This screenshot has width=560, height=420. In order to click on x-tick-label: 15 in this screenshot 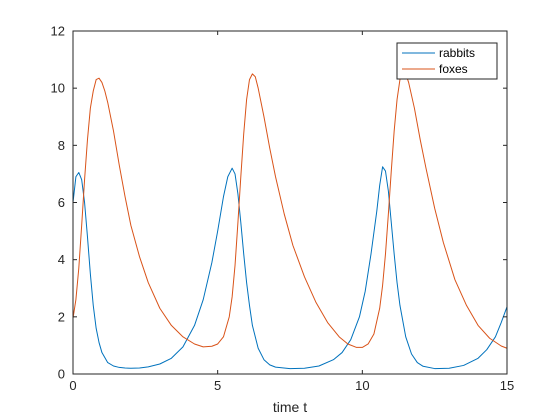, I will do `click(507, 385)`.